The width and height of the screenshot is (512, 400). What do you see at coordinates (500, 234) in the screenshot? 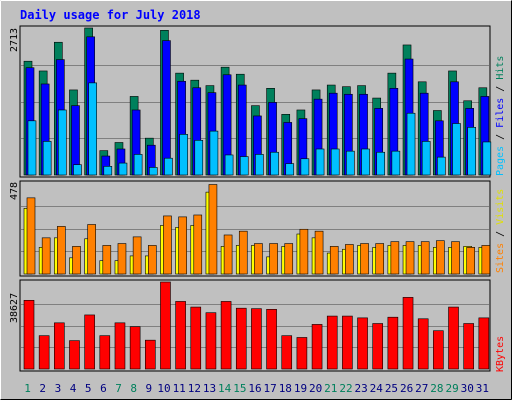
I see `legend-sep-3: /` at bounding box center [500, 234].